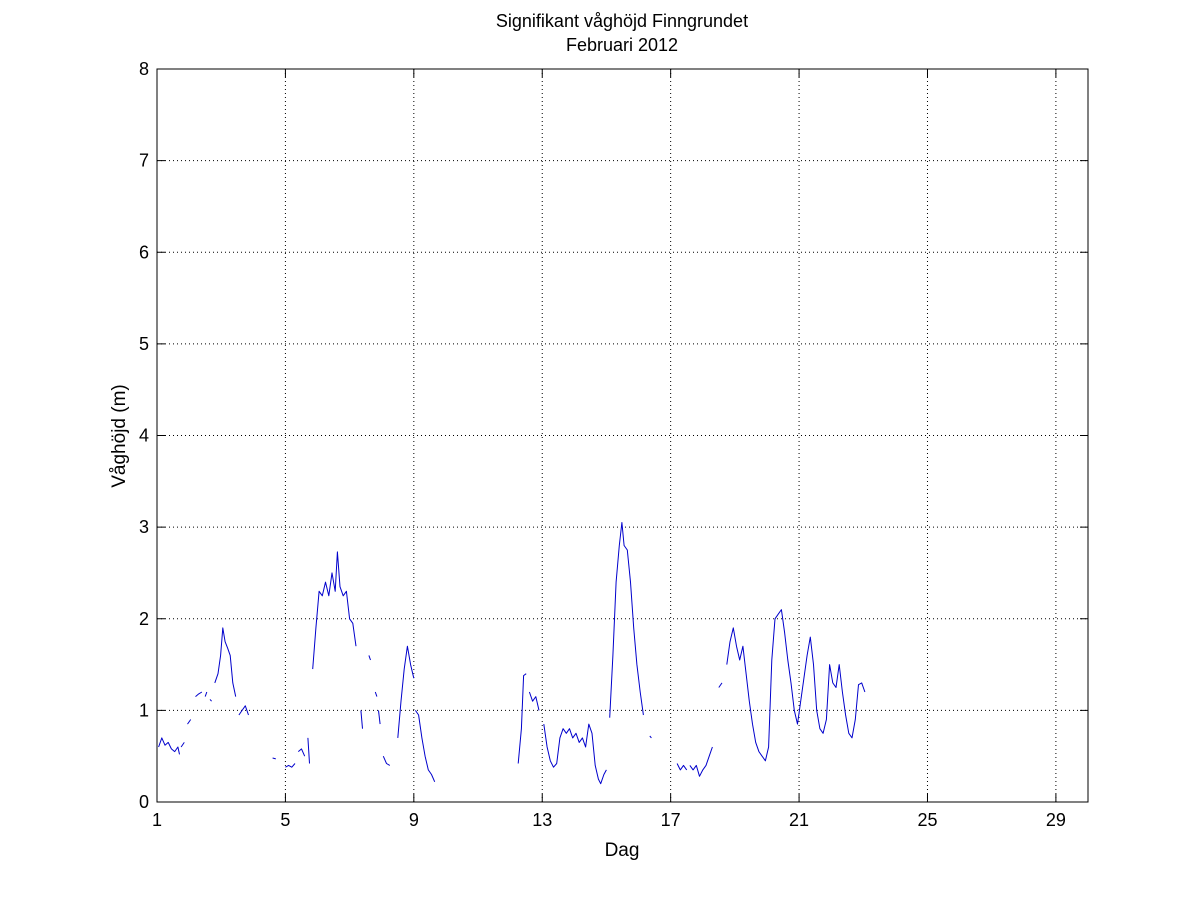 This screenshot has height=901, width=1201. Describe the element at coordinates (144, 161) in the screenshot. I see `y-tick-label: 7` at that location.